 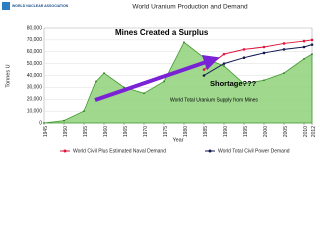 What do you see at coordinates (146, 131) in the screenshot?
I see `x-tick-label: 1970` at bounding box center [146, 131].